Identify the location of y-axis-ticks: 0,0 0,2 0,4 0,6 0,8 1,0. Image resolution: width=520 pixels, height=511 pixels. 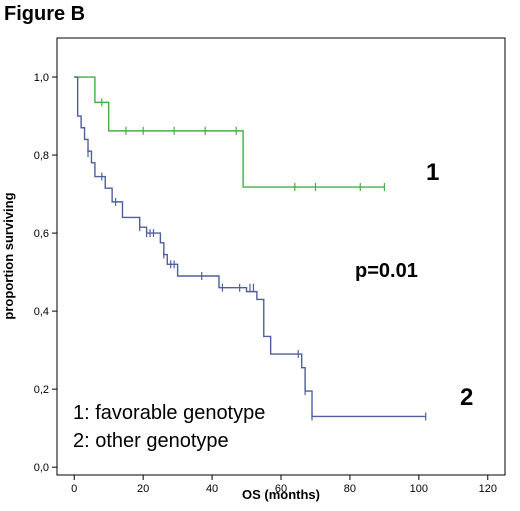
(45, 273).